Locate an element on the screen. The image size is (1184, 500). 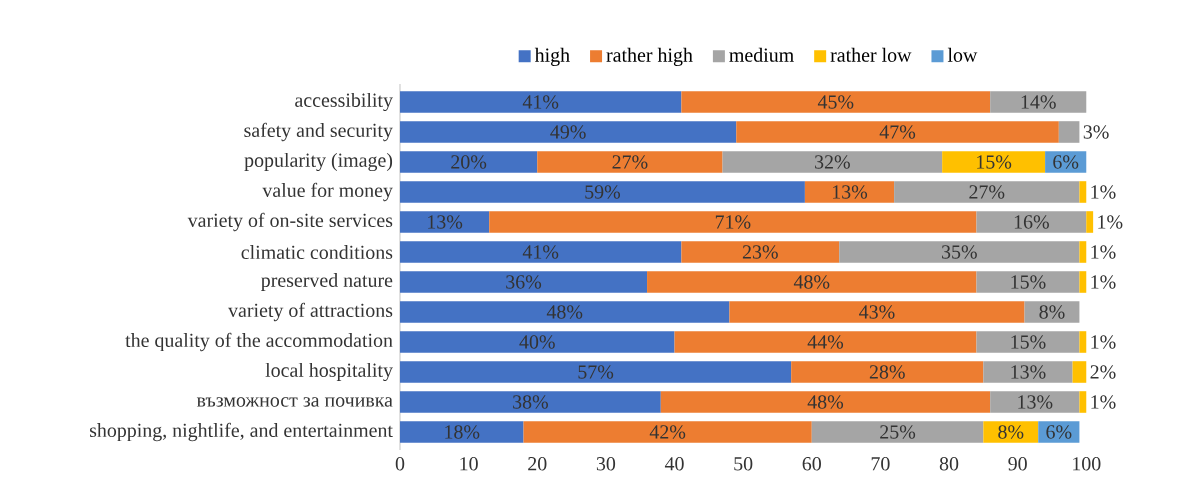
x-tick-label: 70 is located at coordinates (880, 464).